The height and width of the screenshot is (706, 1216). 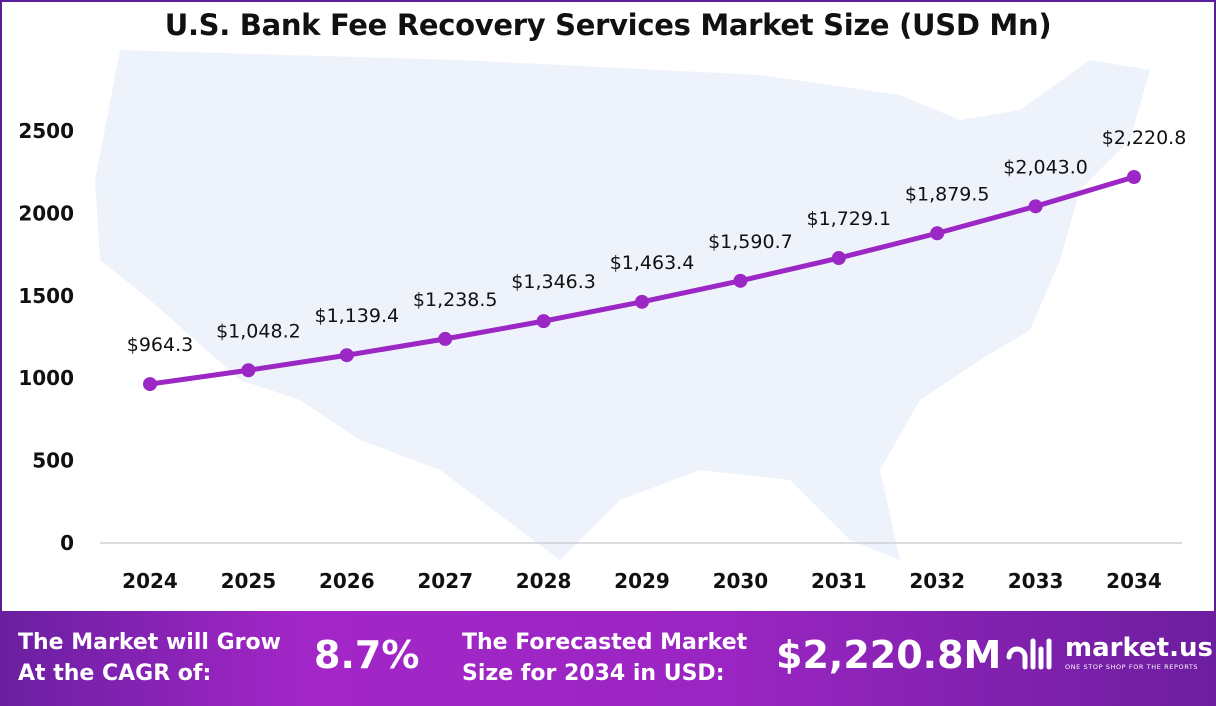 I want to click on cagr-label-line1: The Market will Grow, so click(x=149, y=642).